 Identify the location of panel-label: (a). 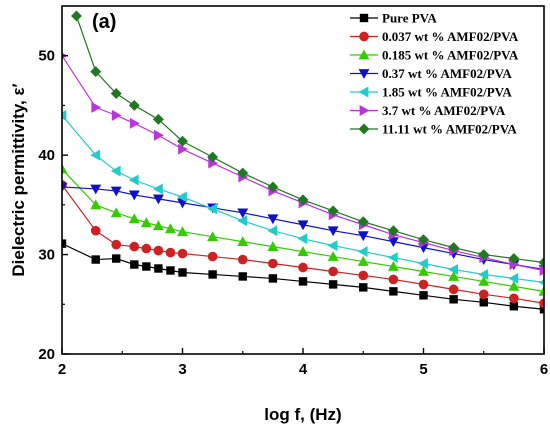
(104, 22).